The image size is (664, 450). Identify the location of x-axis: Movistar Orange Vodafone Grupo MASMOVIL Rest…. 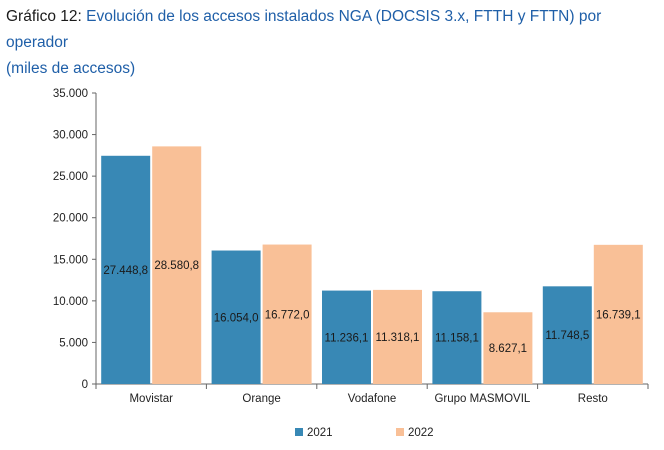
(372, 394).